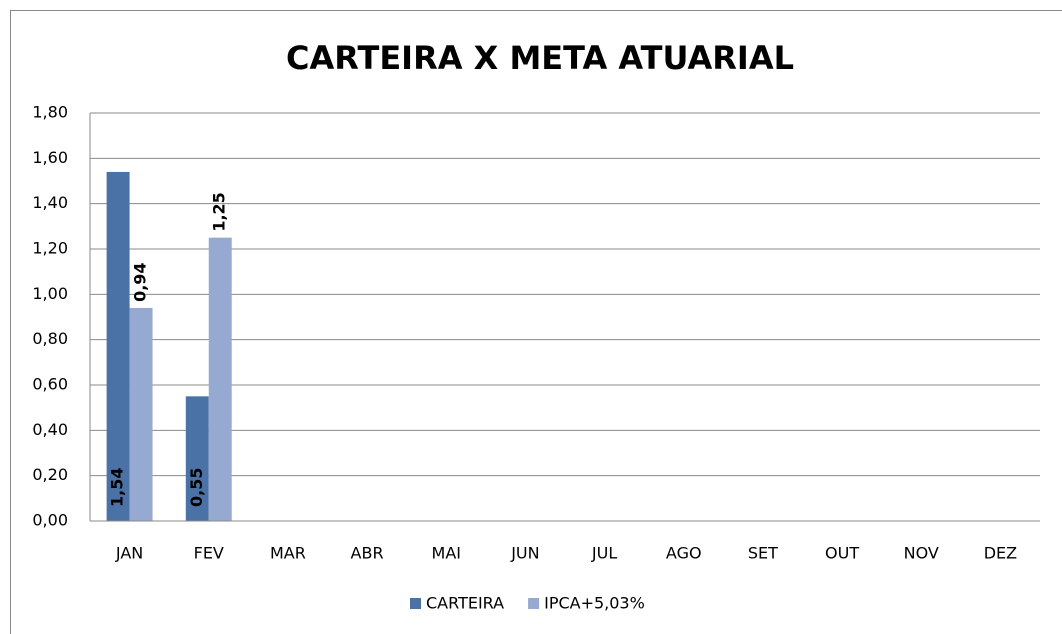 The image size is (1062, 634). Describe the element at coordinates (684, 553) in the screenshot. I see `x-tick-label: AGO` at that location.